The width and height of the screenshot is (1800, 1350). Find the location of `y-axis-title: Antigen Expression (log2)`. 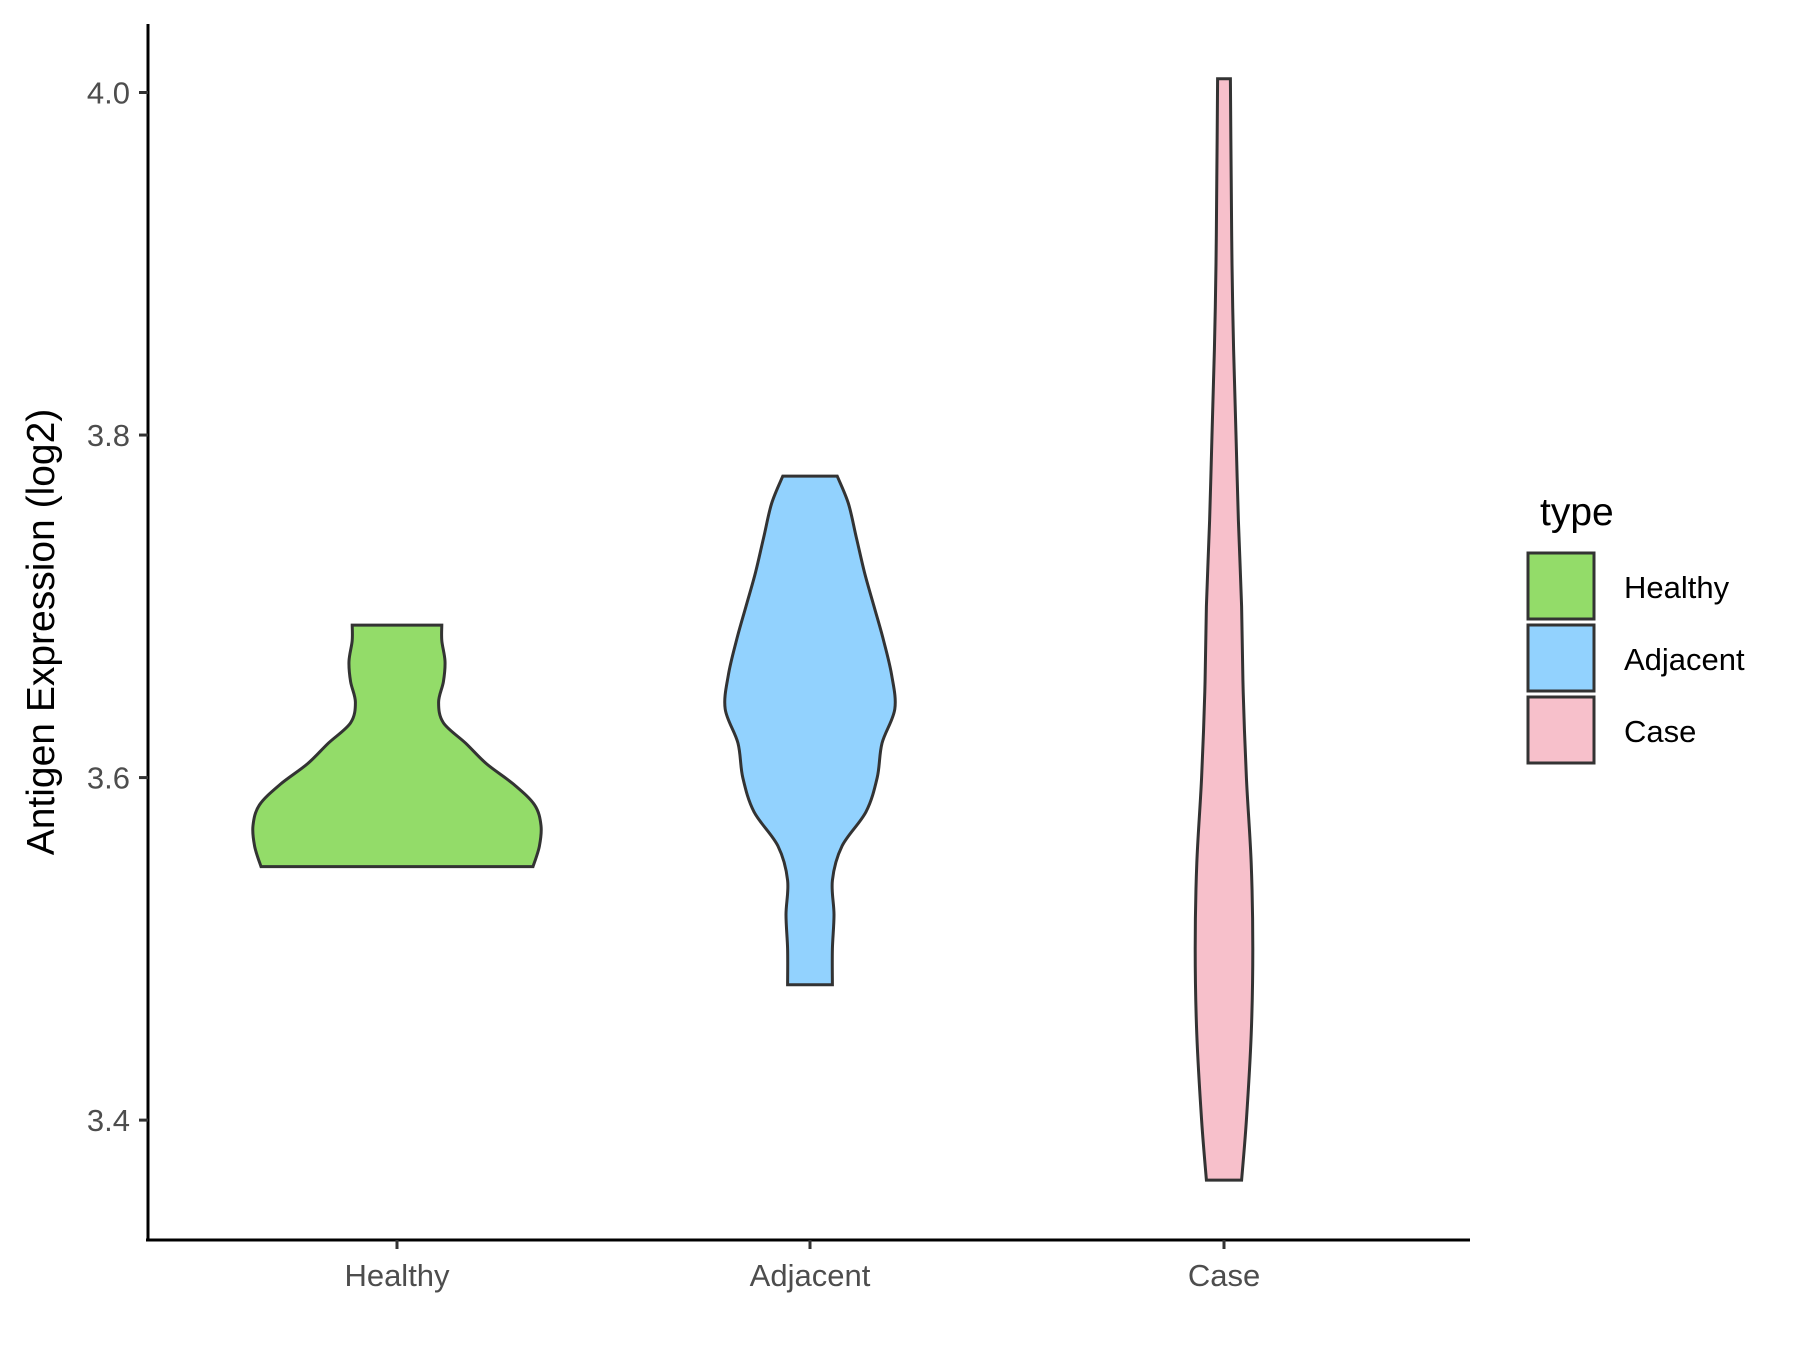

y-axis-title: Antigen Expression (log2) is located at coordinates (41, 632).